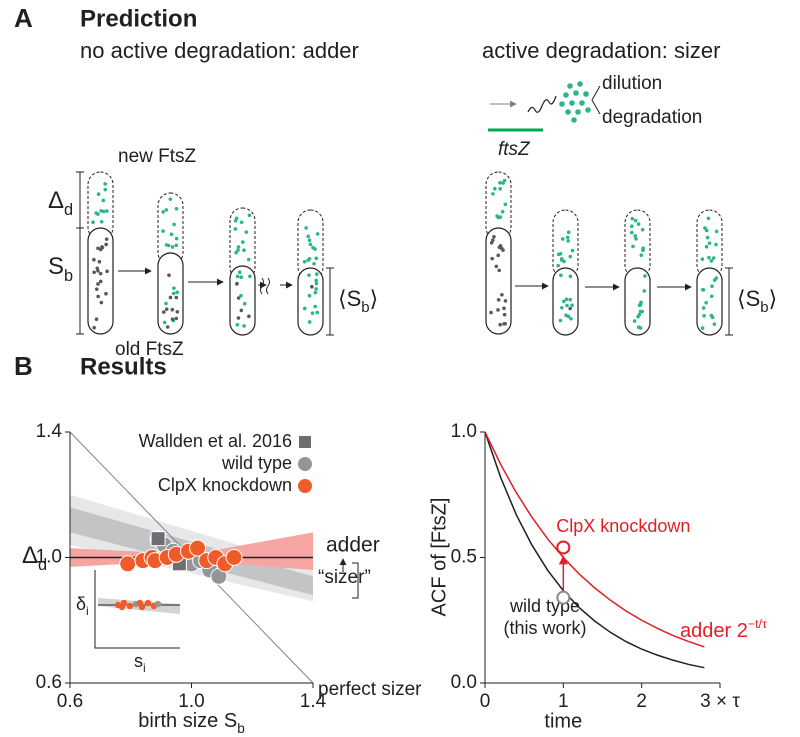 Image resolution: width=800 pixels, height=737 pixels. What do you see at coordinates (137, 609) in the screenshot?
I see `inset-axes` at bounding box center [137, 609].